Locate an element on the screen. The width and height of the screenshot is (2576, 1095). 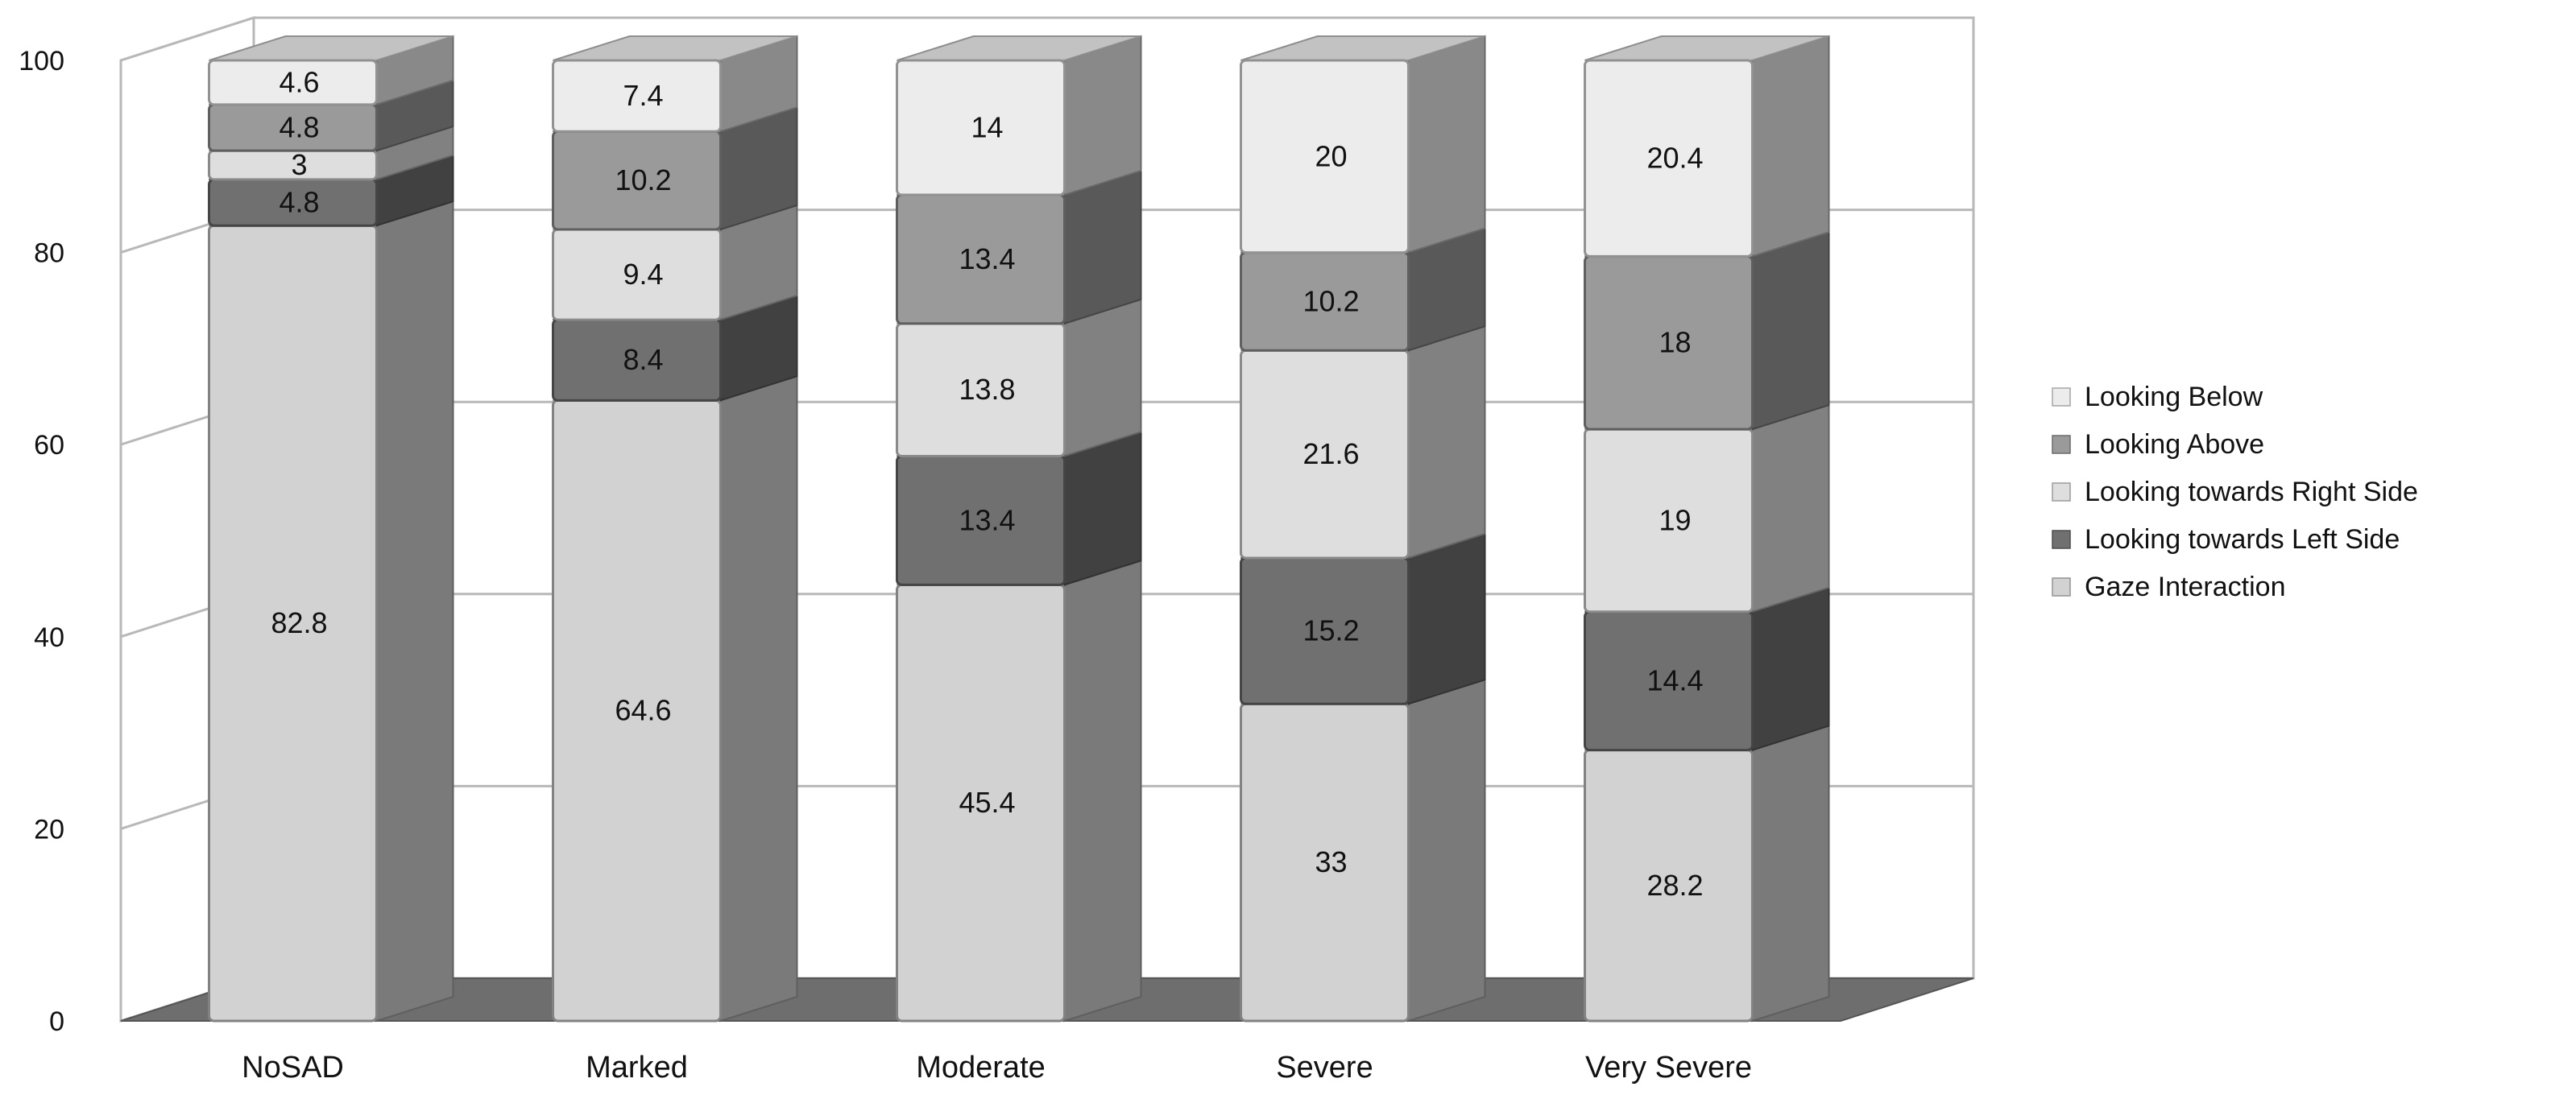
legend-label-looking-above: Looking Above is located at coordinates (2174, 444).